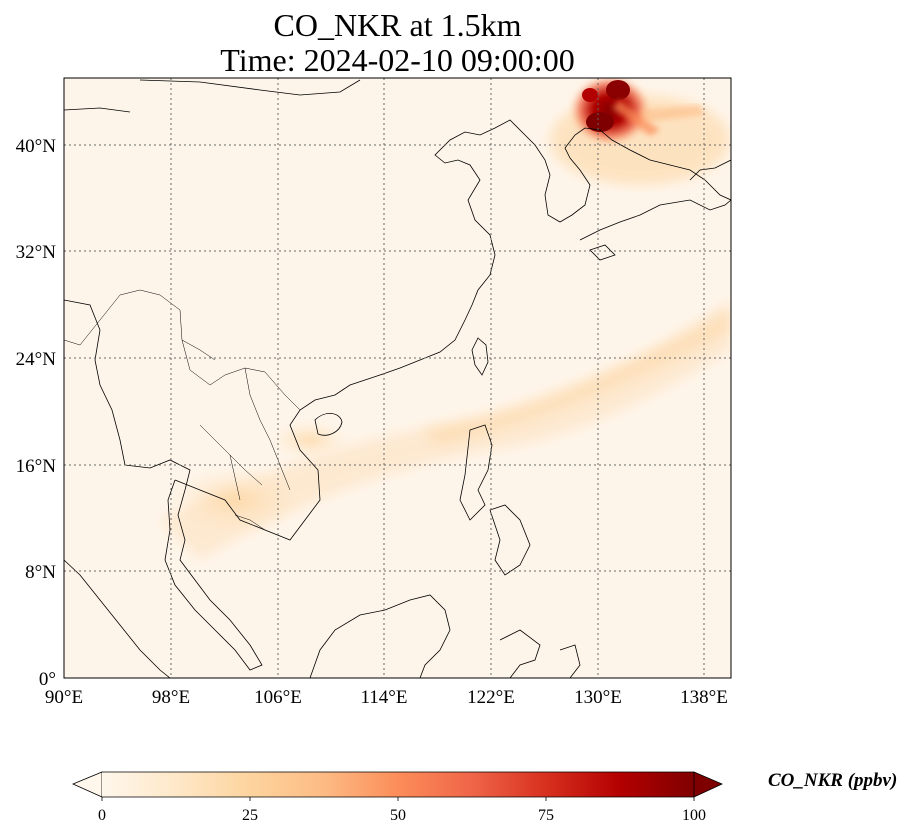 Image resolution: width=920 pixels, height=836 pixels. I want to click on lon-tick-label: 90°E, so click(64, 697).